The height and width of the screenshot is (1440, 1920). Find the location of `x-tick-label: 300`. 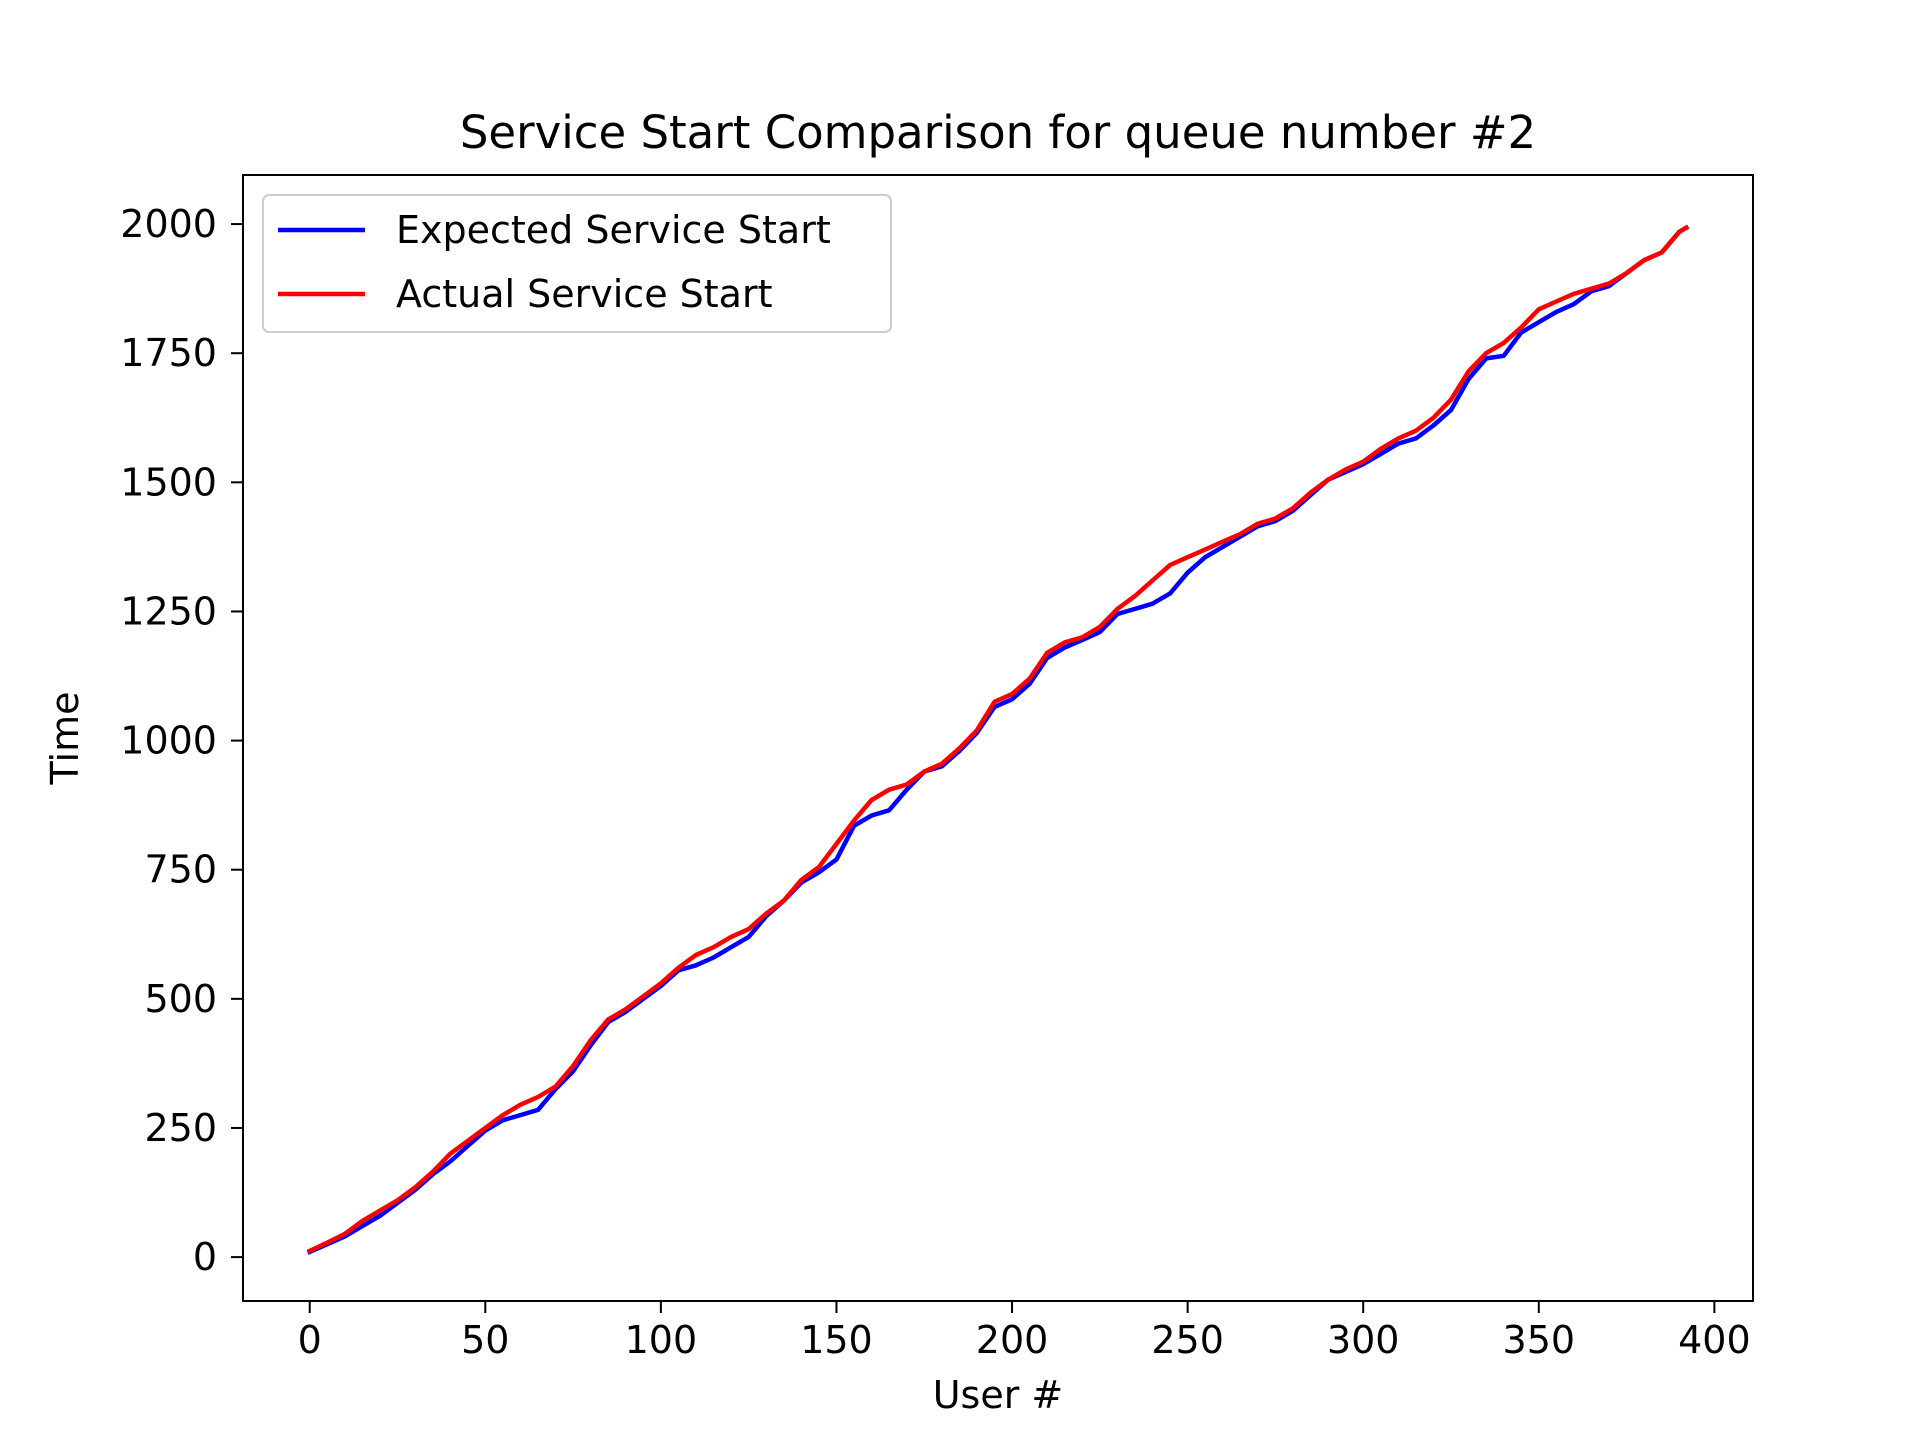

x-tick-label: 300 is located at coordinates (1363, 1340).